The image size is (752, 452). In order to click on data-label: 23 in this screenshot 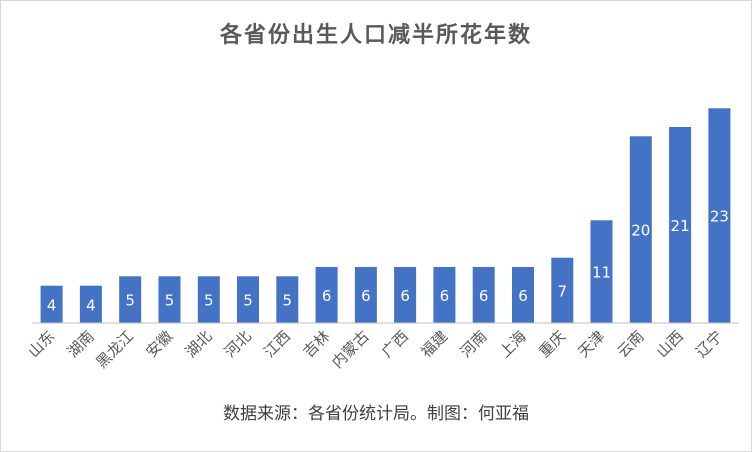, I will do `click(719, 217)`.